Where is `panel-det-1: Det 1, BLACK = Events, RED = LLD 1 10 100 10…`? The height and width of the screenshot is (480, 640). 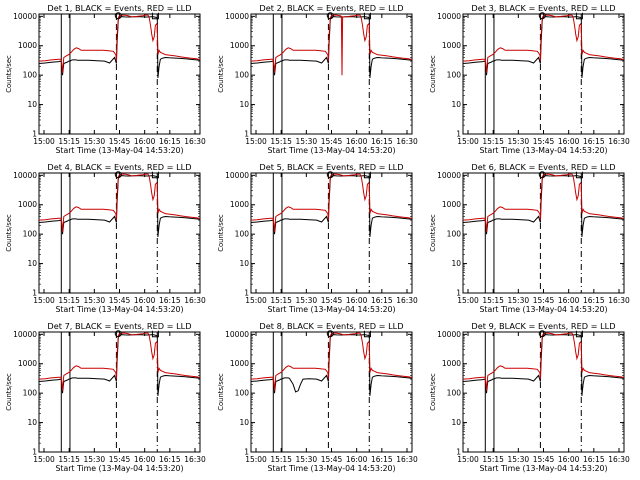
panel-det-1: Det 1, BLACK = Events, RED = LLD 1 10 100 10… is located at coordinates (105, 79).